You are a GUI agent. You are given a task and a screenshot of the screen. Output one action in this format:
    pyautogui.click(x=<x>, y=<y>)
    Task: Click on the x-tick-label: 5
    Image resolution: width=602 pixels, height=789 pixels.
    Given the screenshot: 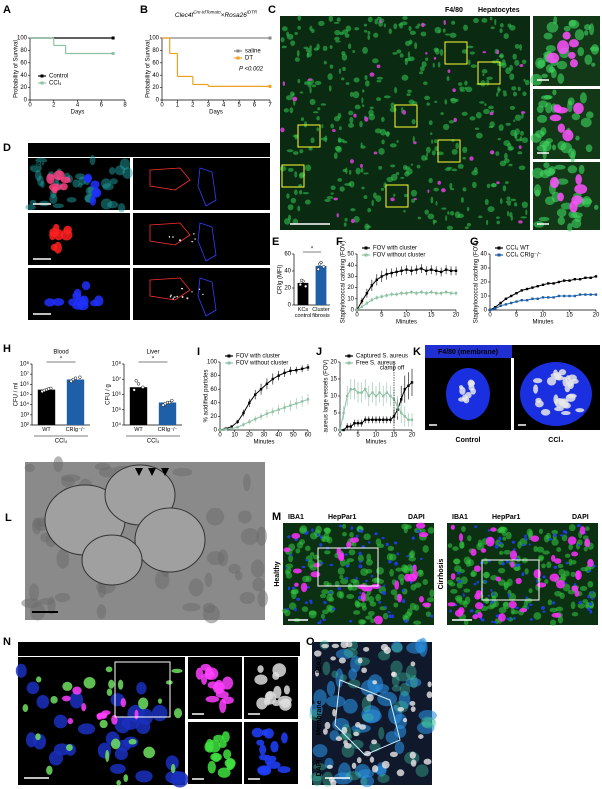 What is the action you would take?
    pyautogui.click(x=382, y=316)
    